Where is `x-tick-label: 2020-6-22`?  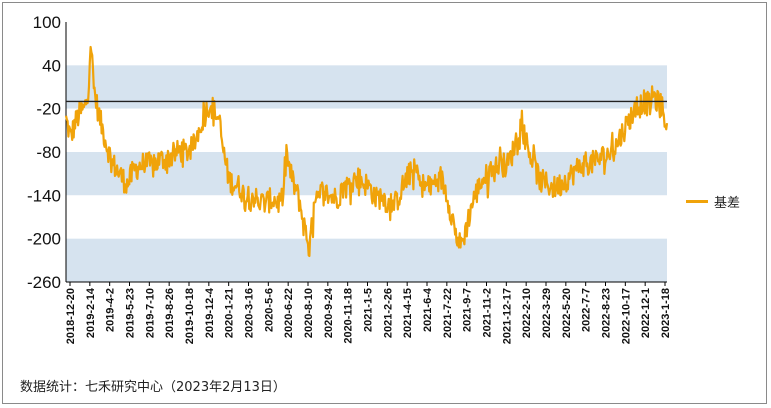
x-tick-label: 2020-6-22 is located at coordinates (289, 313).